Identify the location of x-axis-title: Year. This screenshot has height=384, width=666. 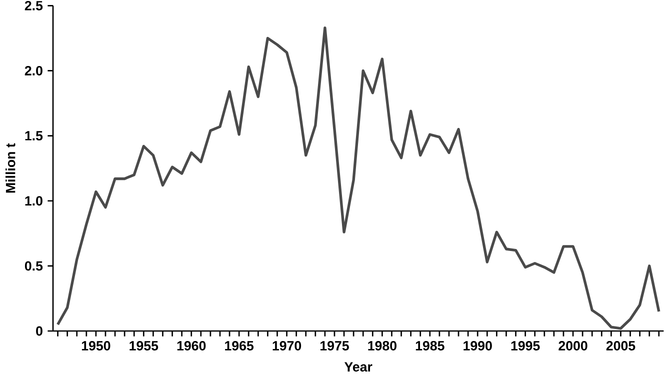
(358, 367).